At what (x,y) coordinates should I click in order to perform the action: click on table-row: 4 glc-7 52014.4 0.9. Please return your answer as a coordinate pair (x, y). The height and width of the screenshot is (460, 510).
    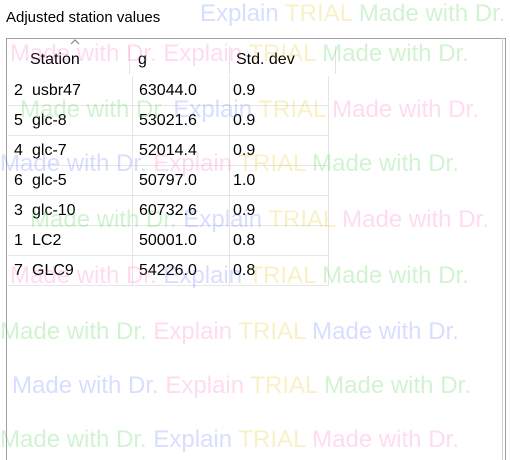
    Looking at the image, I should click on (168, 151).